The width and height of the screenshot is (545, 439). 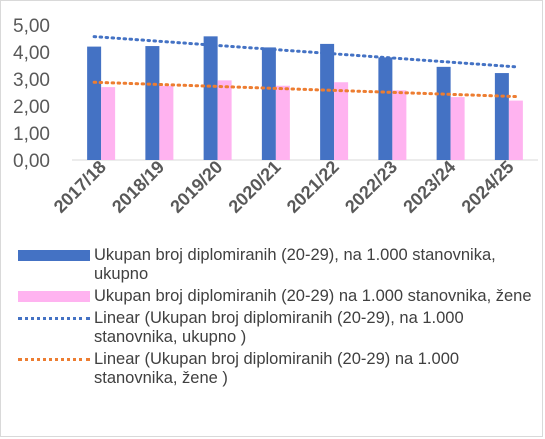 I want to click on y-tick-label: 2,00, so click(x=31, y=107).